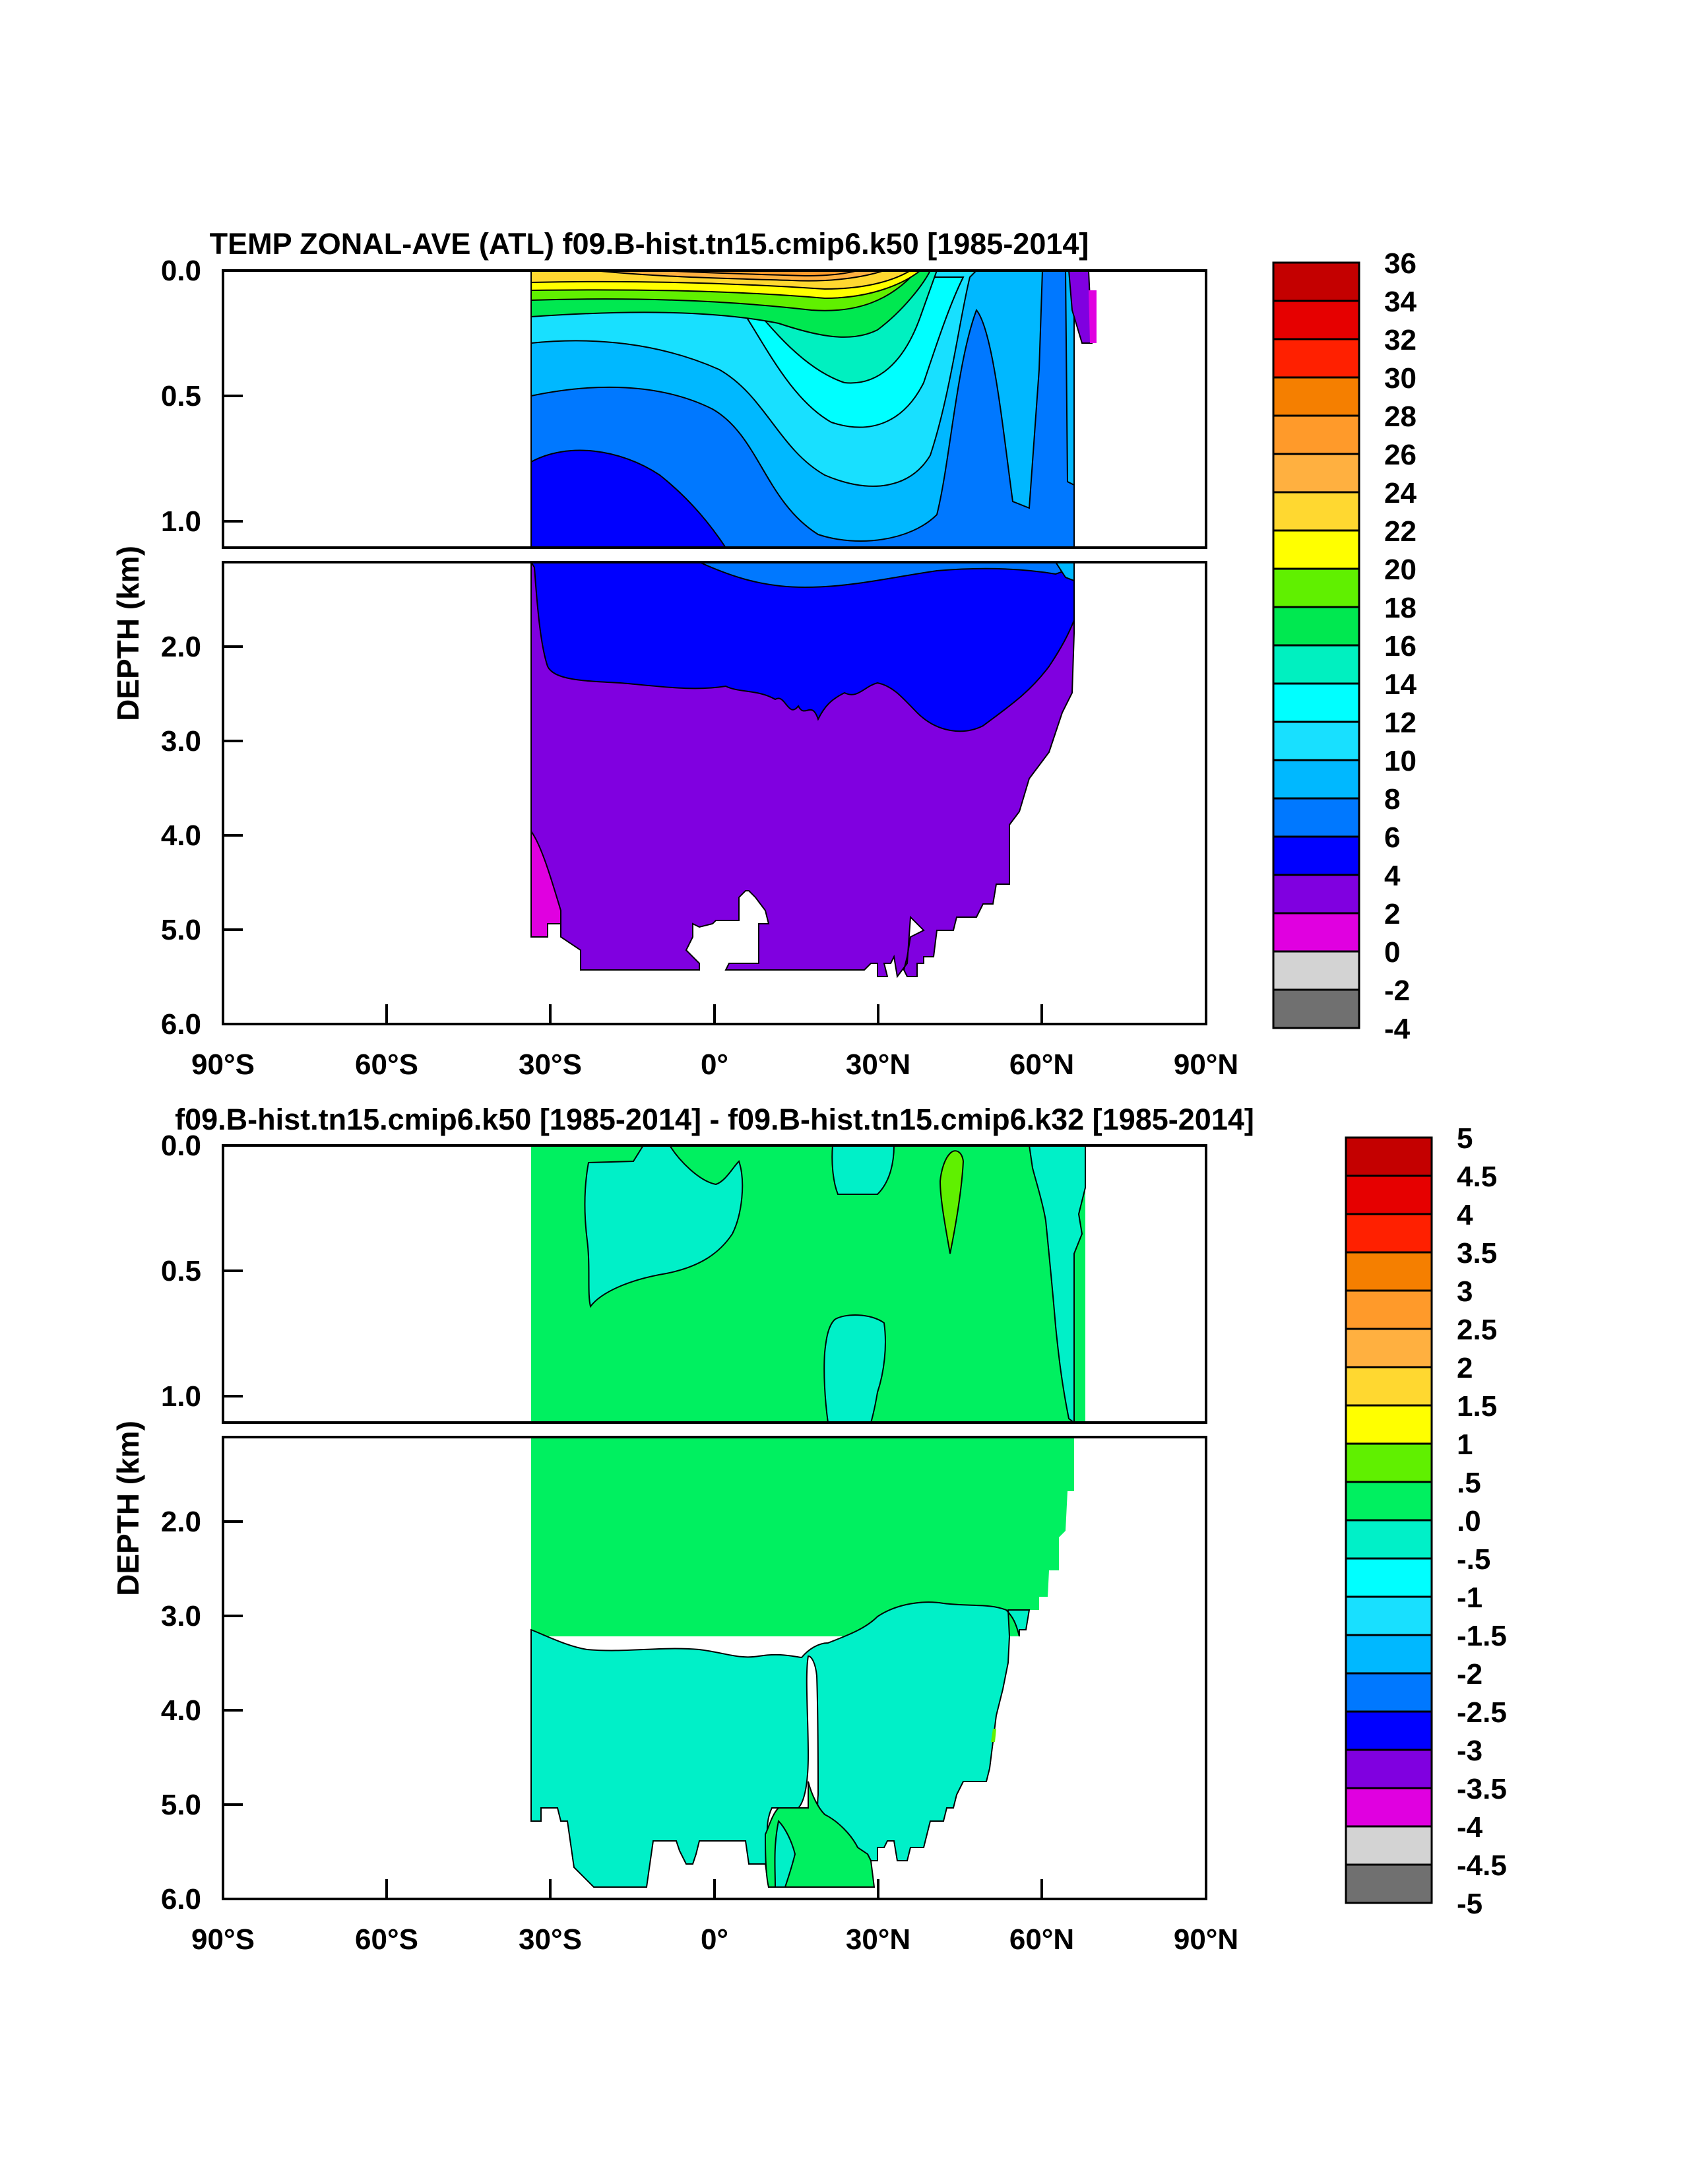  I want to click on y-axis, so click(233, 1522).